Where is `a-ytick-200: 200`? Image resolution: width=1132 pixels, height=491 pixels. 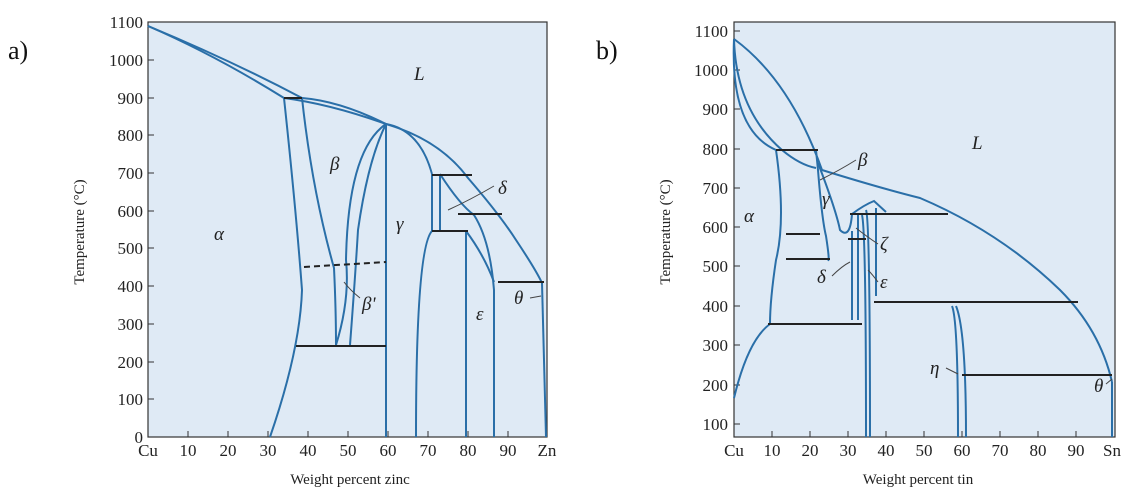
a-ytick-200: 200 is located at coordinates (131, 362).